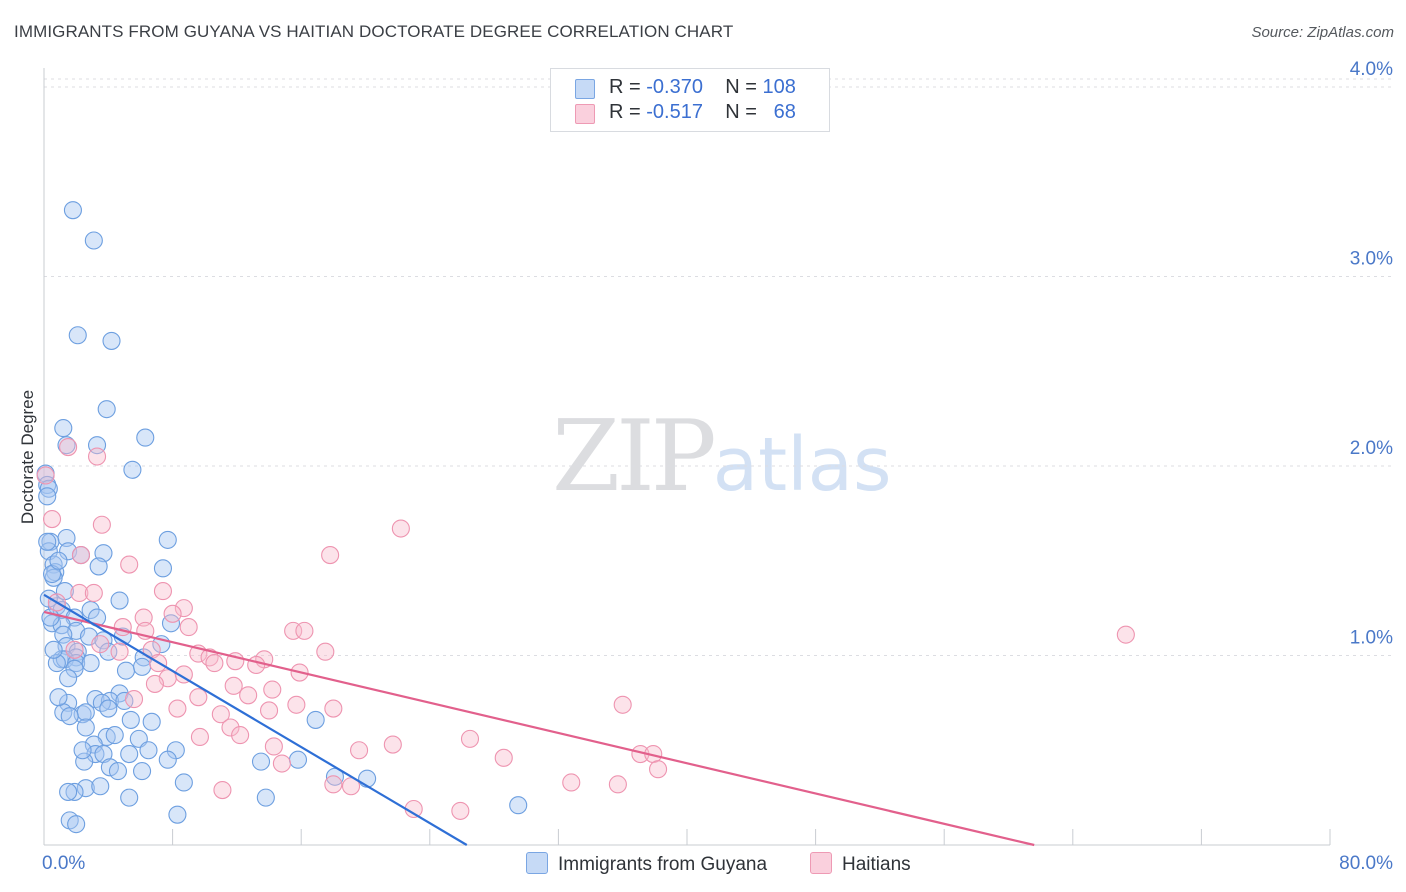 The width and height of the screenshot is (1406, 892). Describe the element at coordinates (1371, 69) in the screenshot. I see `y-tick-label: 4.0%` at that location.